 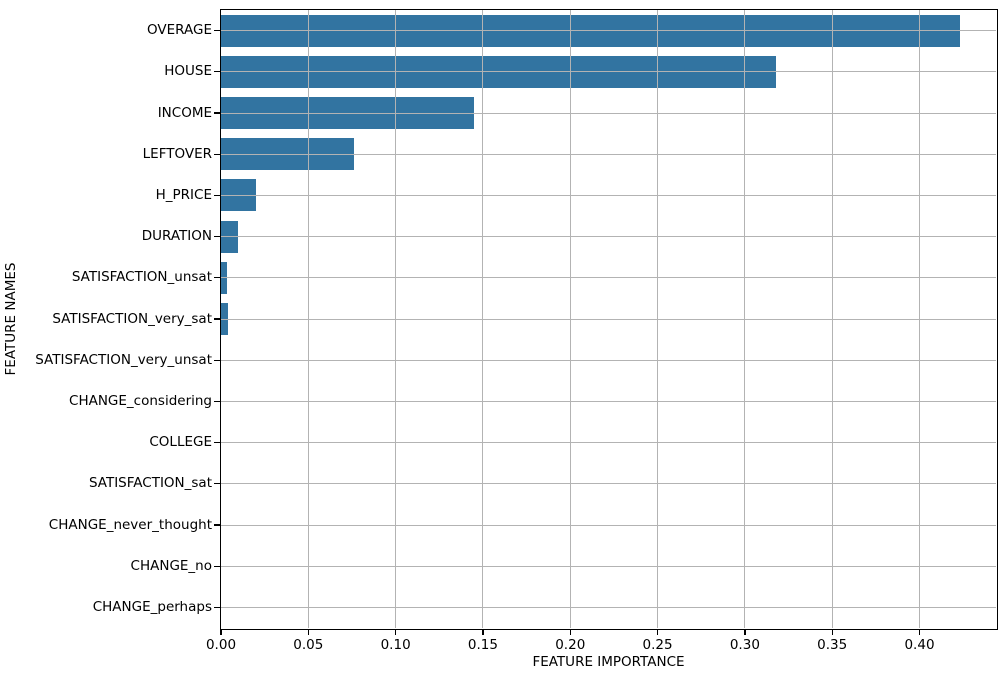 I want to click on y-tick-label: HOUSE, so click(x=188, y=71).